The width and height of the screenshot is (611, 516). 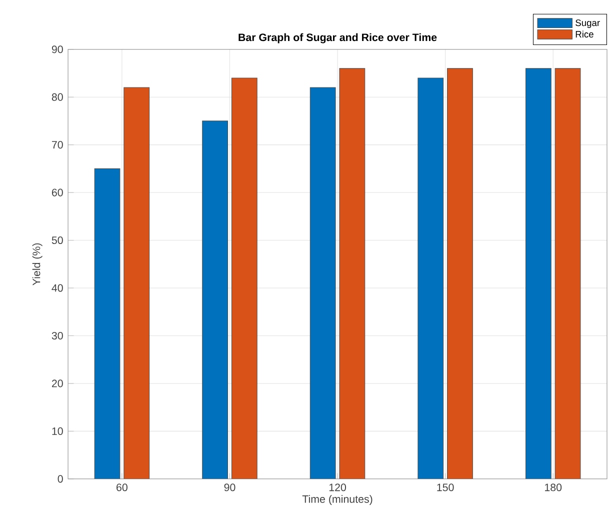 What do you see at coordinates (57, 384) in the screenshot?
I see `y-tick-label: 20` at bounding box center [57, 384].